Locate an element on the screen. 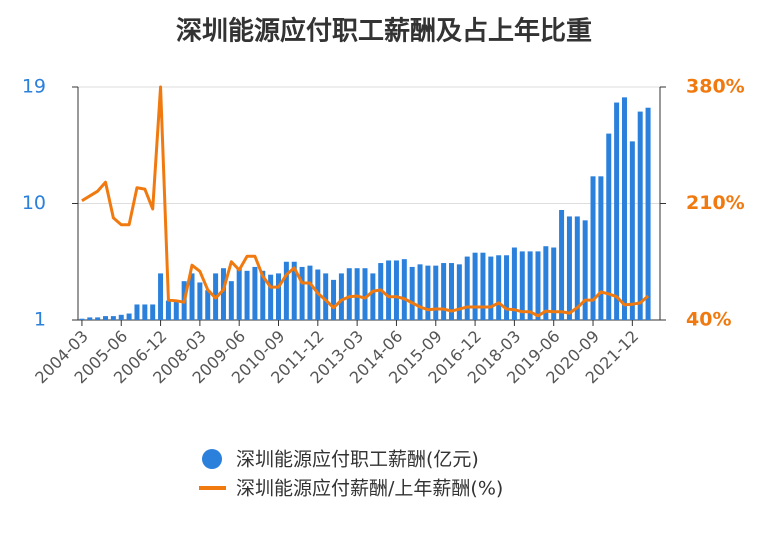 This screenshot has height=544, width=768. legend-label: 深圳能源应付薪酬/上年薪酬(%) is located at coordinates (369, 489).